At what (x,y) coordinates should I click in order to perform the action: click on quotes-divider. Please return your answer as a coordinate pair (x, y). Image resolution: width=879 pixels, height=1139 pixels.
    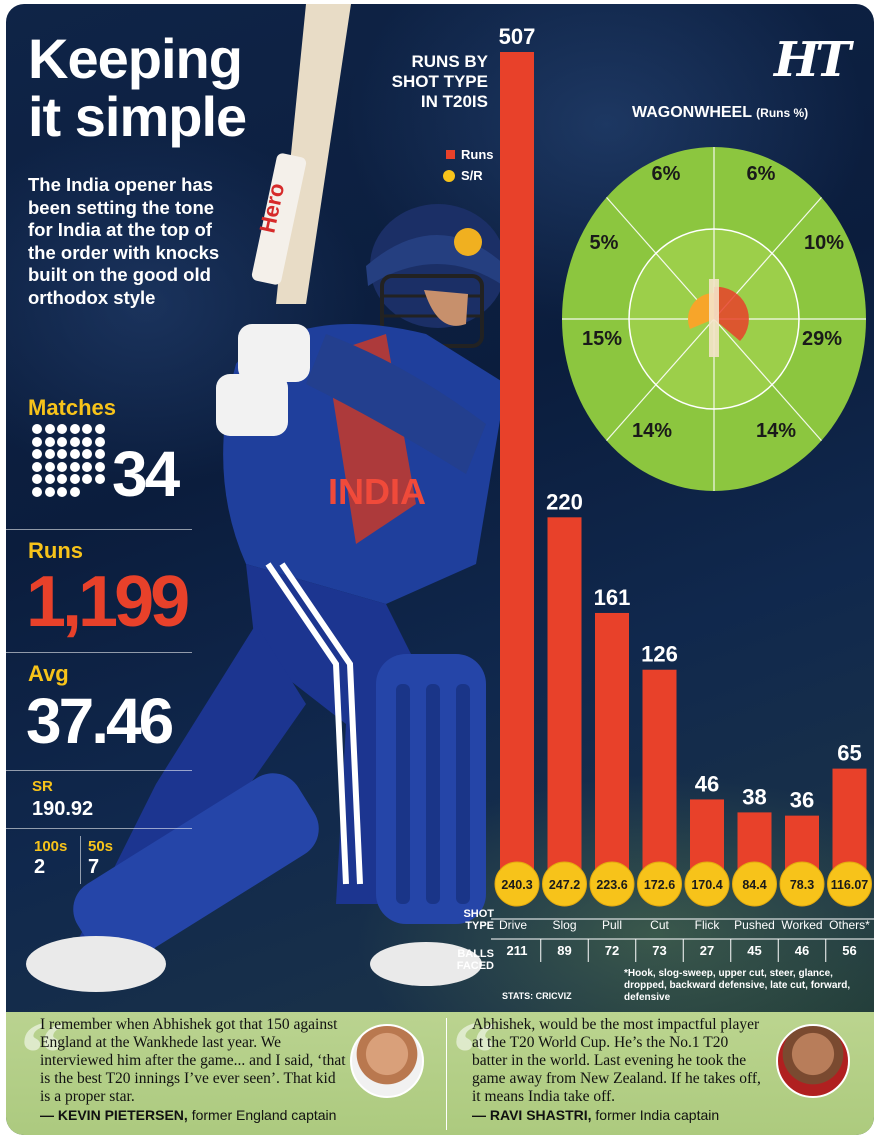
    Looking at the image, I should click on (446, 1074).